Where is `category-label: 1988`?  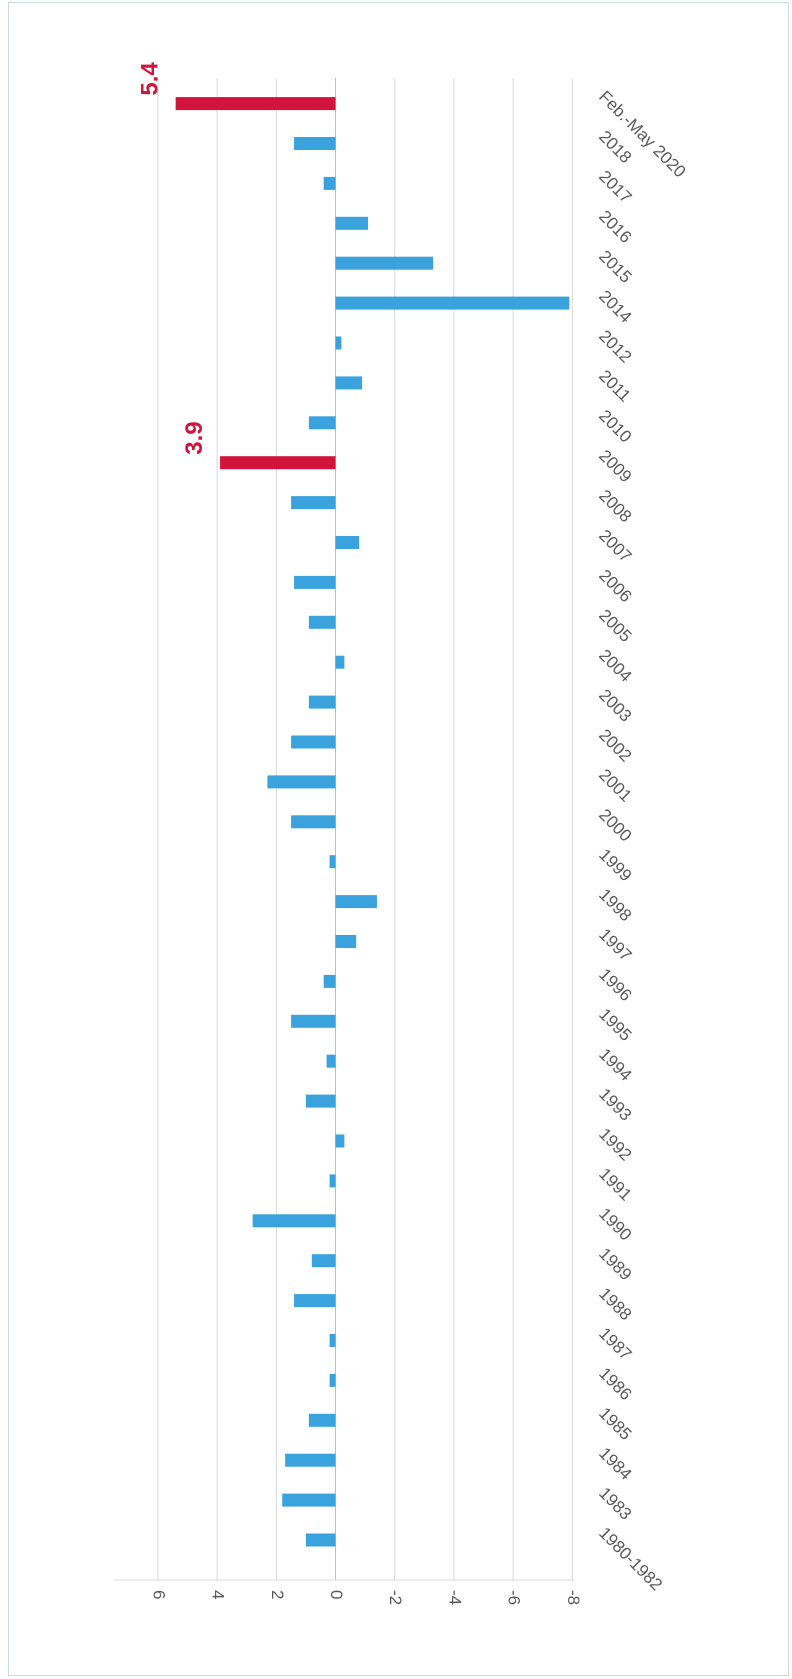
category-label: 1988 is located at coordinates (615, 1304).